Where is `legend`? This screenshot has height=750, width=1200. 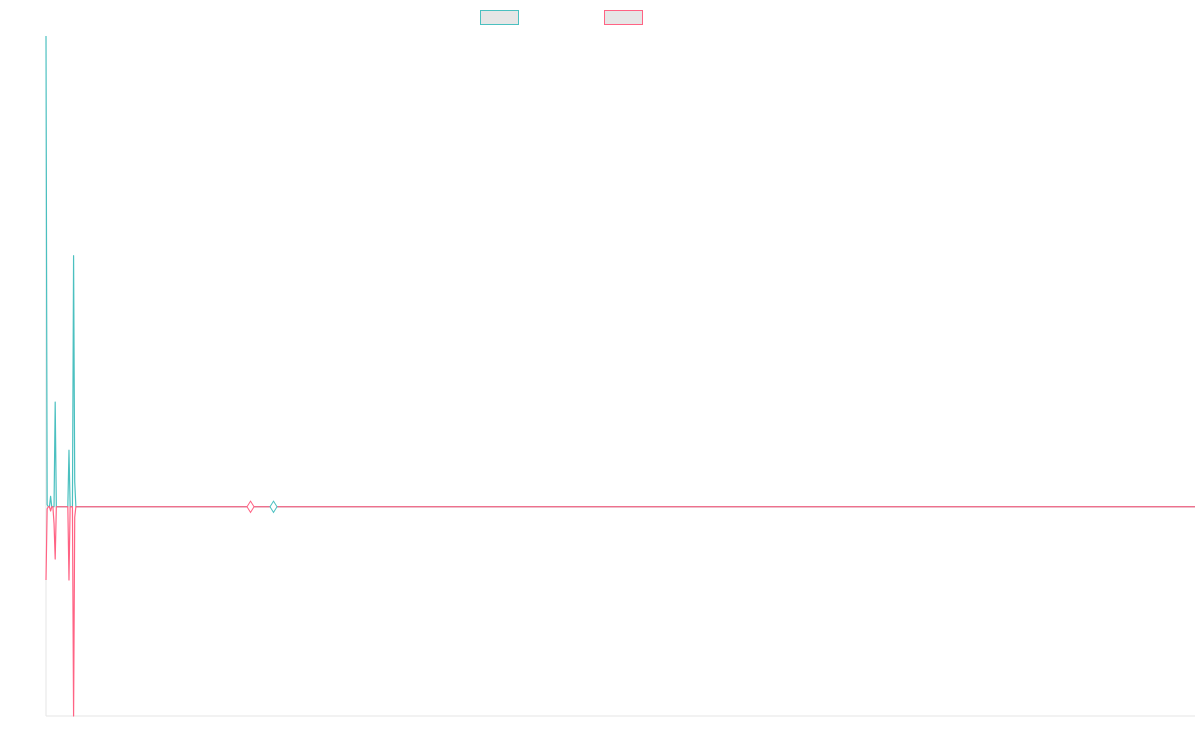
legend is located at coordinates (600, 18).